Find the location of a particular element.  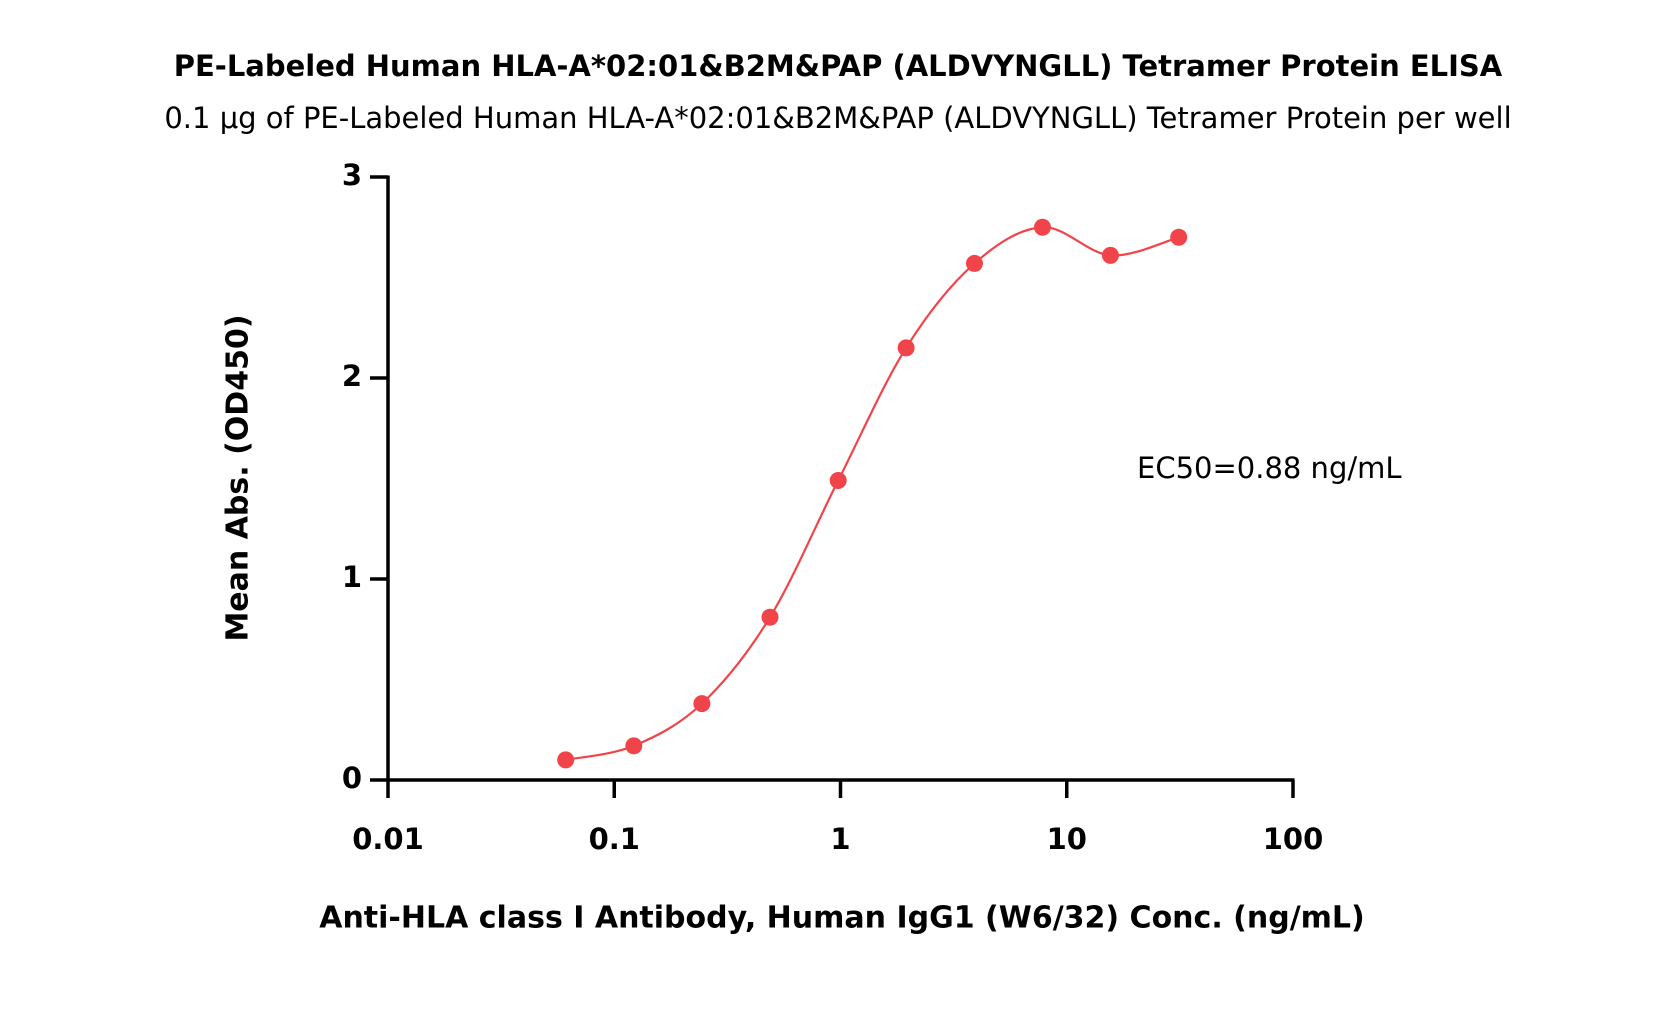

x-tick-label: 100 is located at coordinates (1293, 839).